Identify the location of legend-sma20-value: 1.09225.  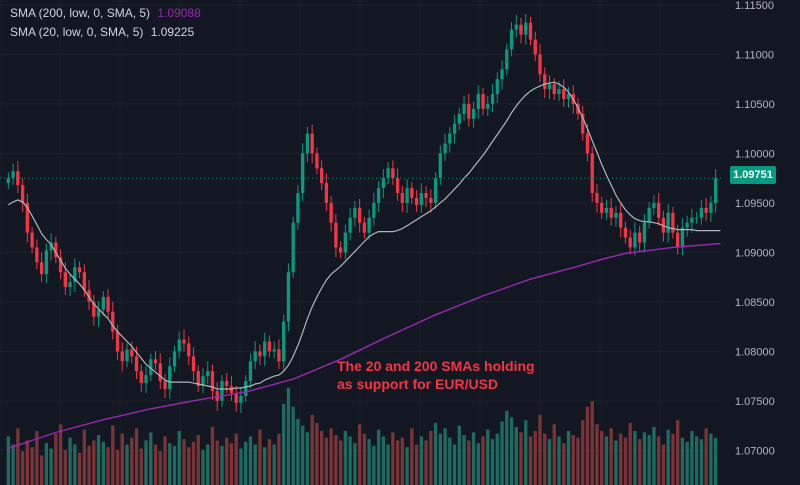
(172, 32).